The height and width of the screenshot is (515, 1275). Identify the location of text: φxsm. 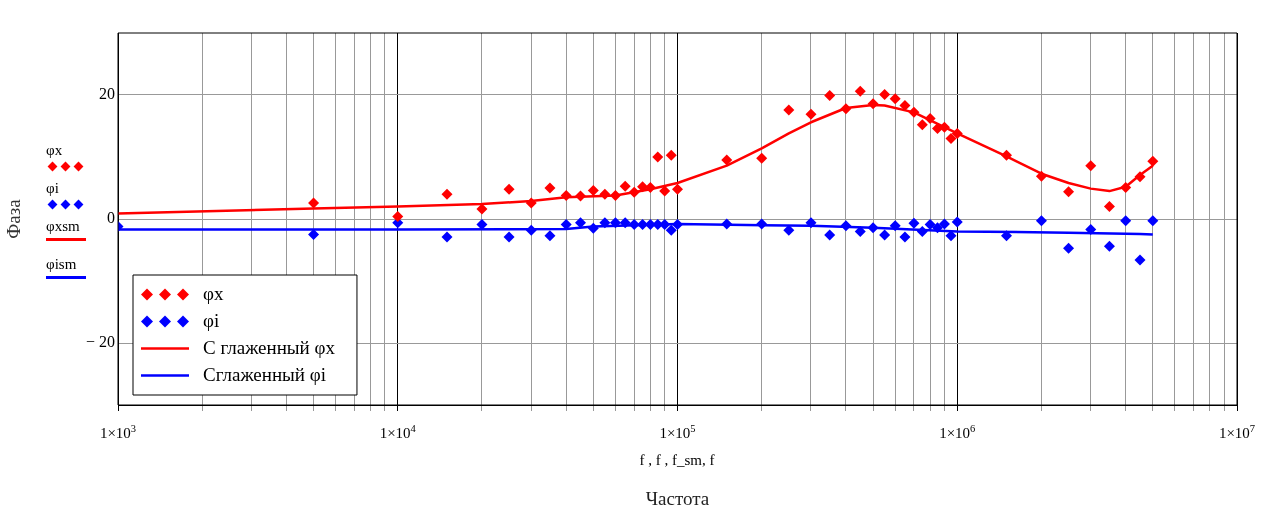
(63, 226).